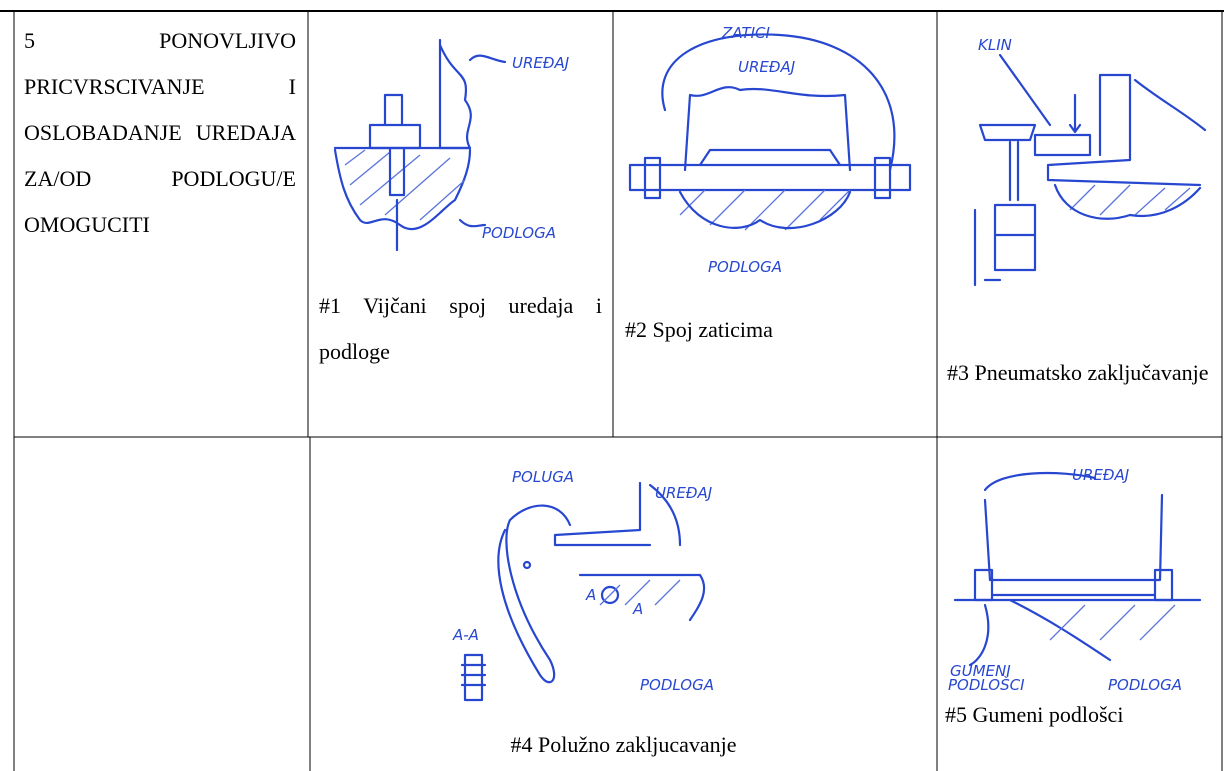 The height and width of the screenshot is (771, 1224). What do you see at coordinates (770, 132) in the screenshot?
I see `sketch-pins` at bounding box center [770, 132].